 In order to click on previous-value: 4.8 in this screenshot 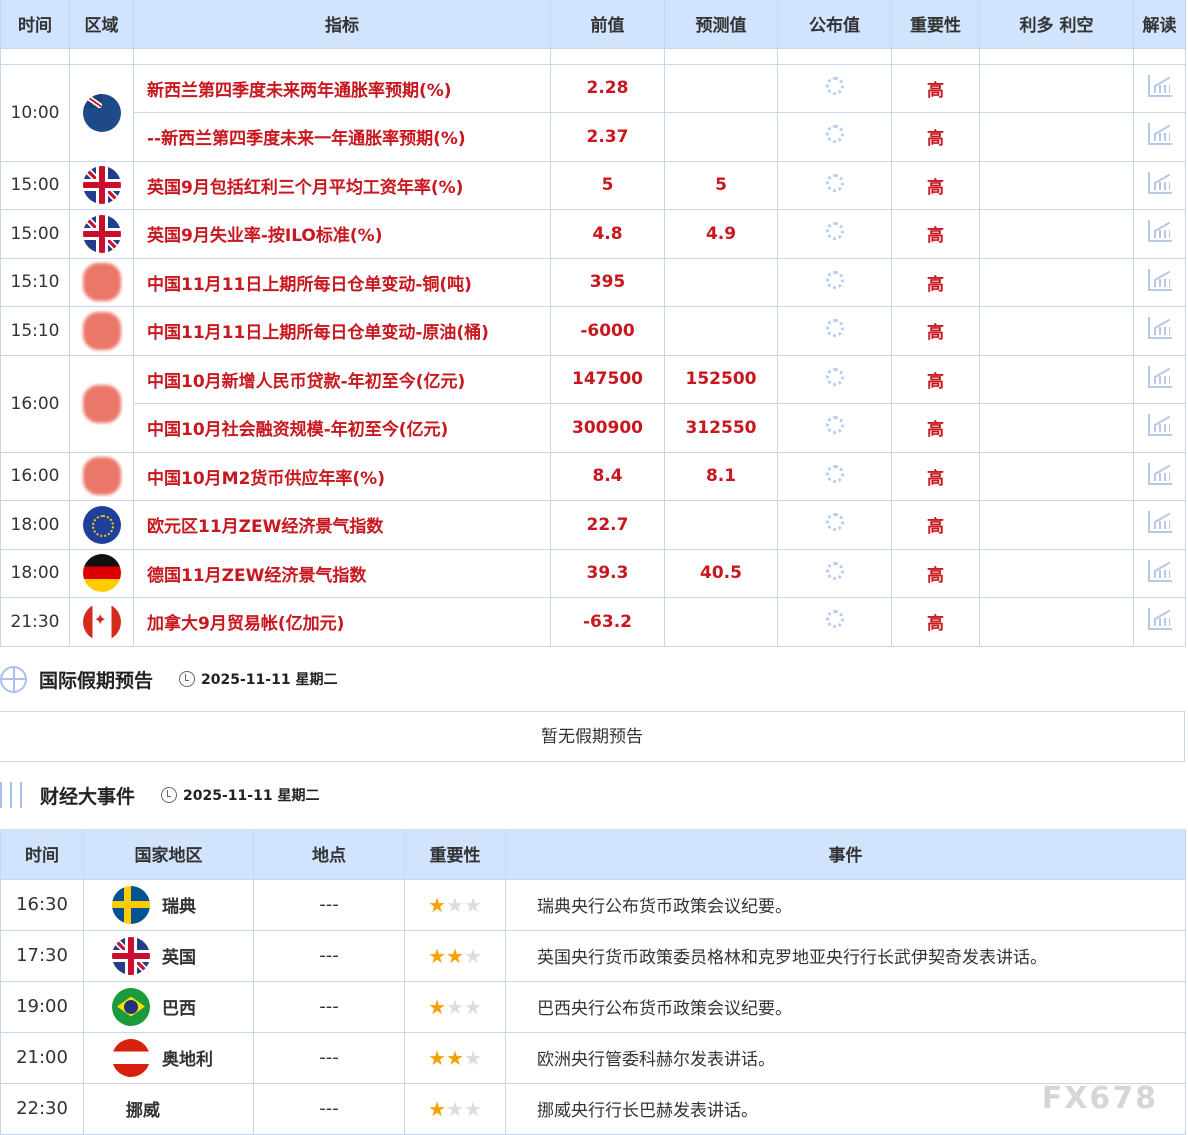, I will do `click(607, 234)`.